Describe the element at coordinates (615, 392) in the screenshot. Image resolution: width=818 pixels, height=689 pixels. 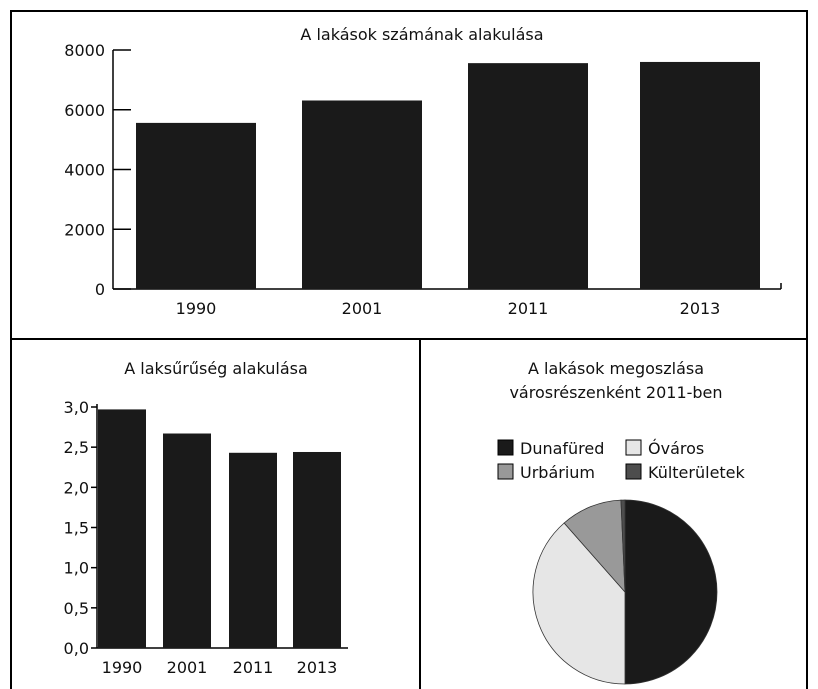
I see `chart3-title-line2: városrészenként 2011-ben` at that location.